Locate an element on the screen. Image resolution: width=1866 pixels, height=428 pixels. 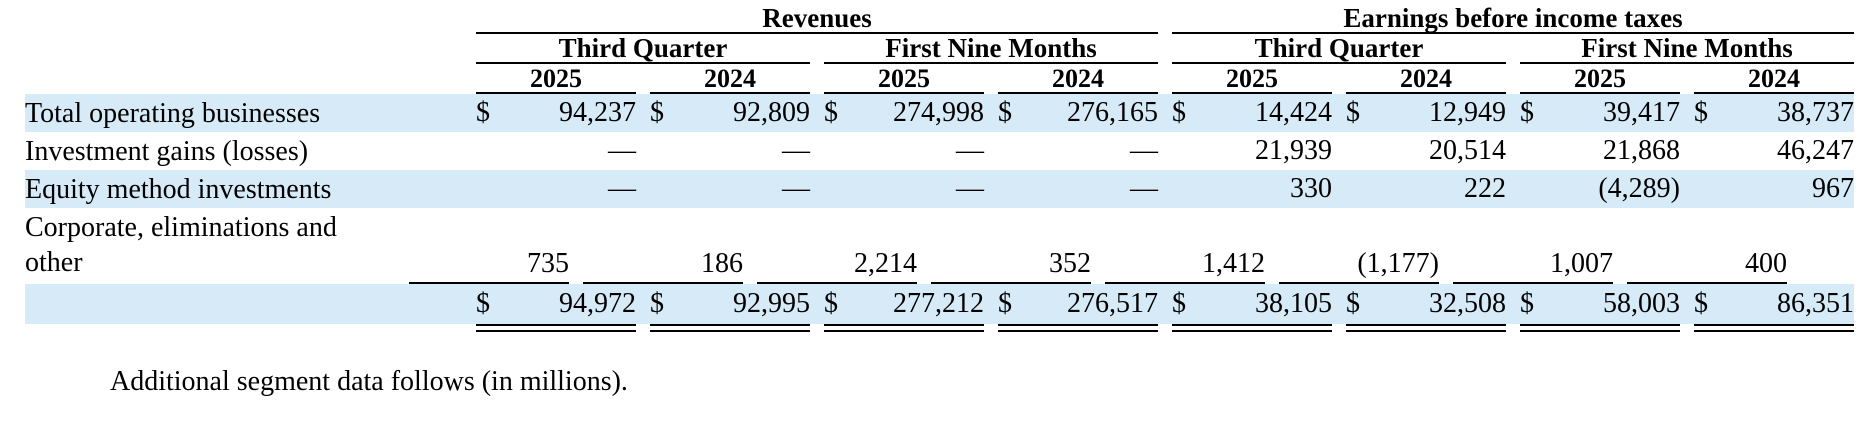
value-cell: $92,809 is located at coordinates (730, 113).